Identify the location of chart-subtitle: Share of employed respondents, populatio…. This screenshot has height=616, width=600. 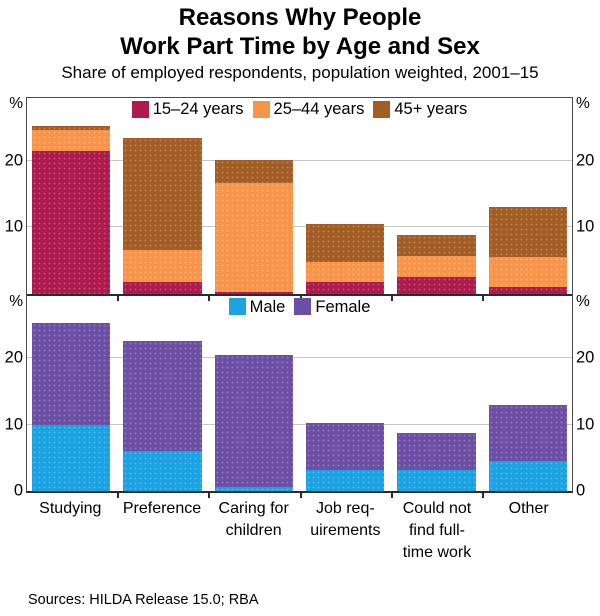
(300, 72).